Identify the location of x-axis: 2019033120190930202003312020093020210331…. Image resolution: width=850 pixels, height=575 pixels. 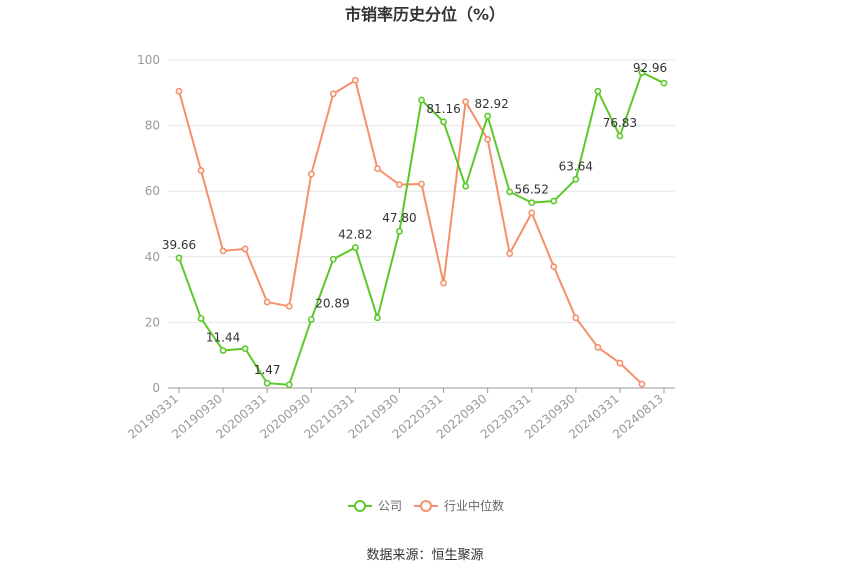
(400, 414).